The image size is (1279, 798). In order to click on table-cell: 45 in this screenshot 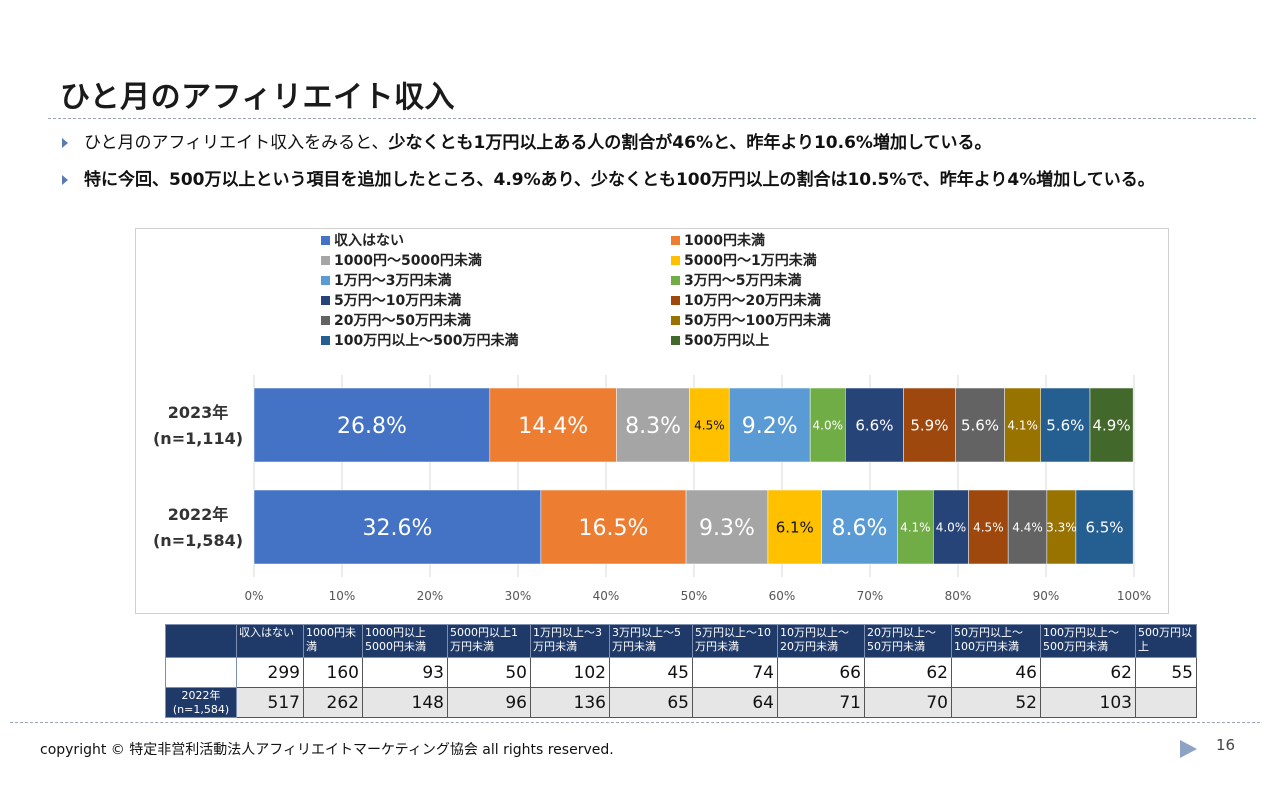, I will do `click(651, 672)`.